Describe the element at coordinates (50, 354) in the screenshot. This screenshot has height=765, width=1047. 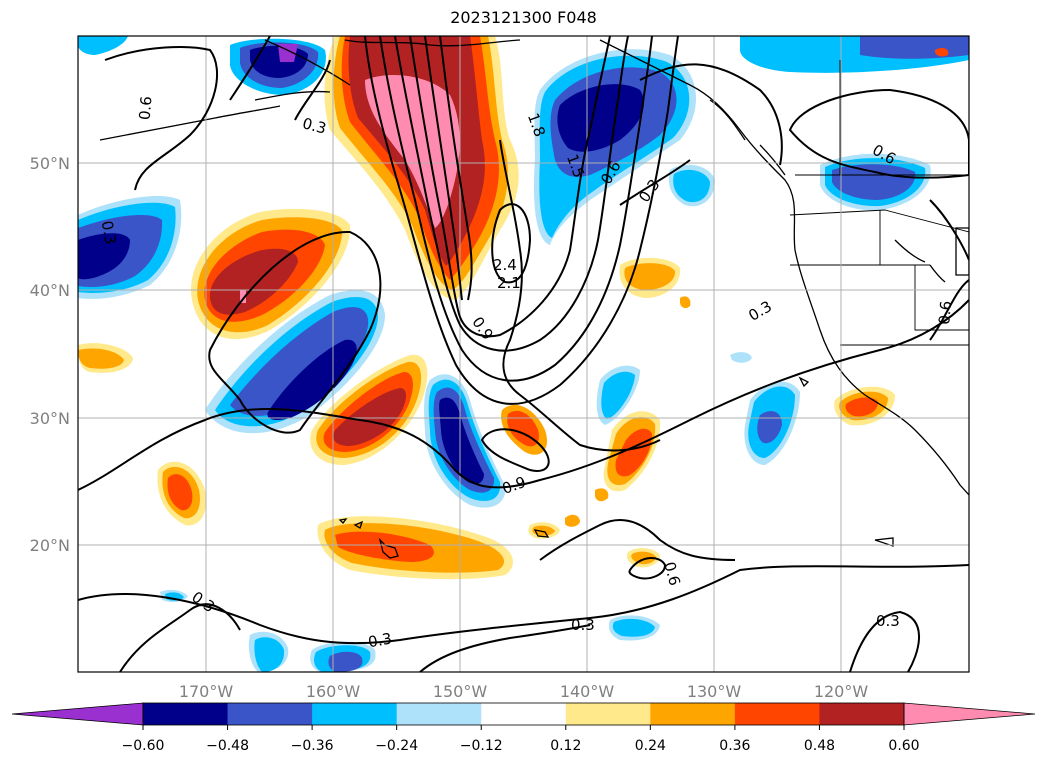
I see `latitude-labels: 50°N 40°N 30°N 20°N` at that location.